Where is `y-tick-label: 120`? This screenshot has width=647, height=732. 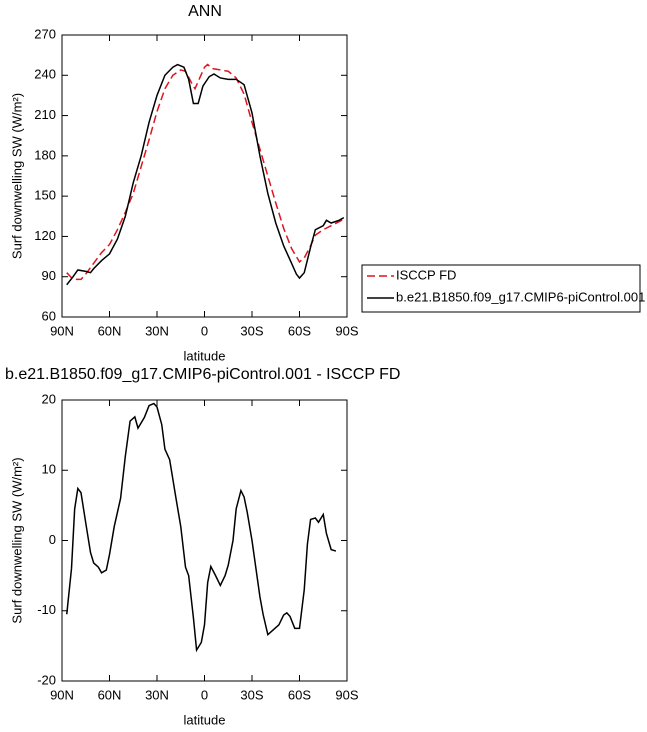
y-tick-label: 120 is located at coordinates (45, 235).